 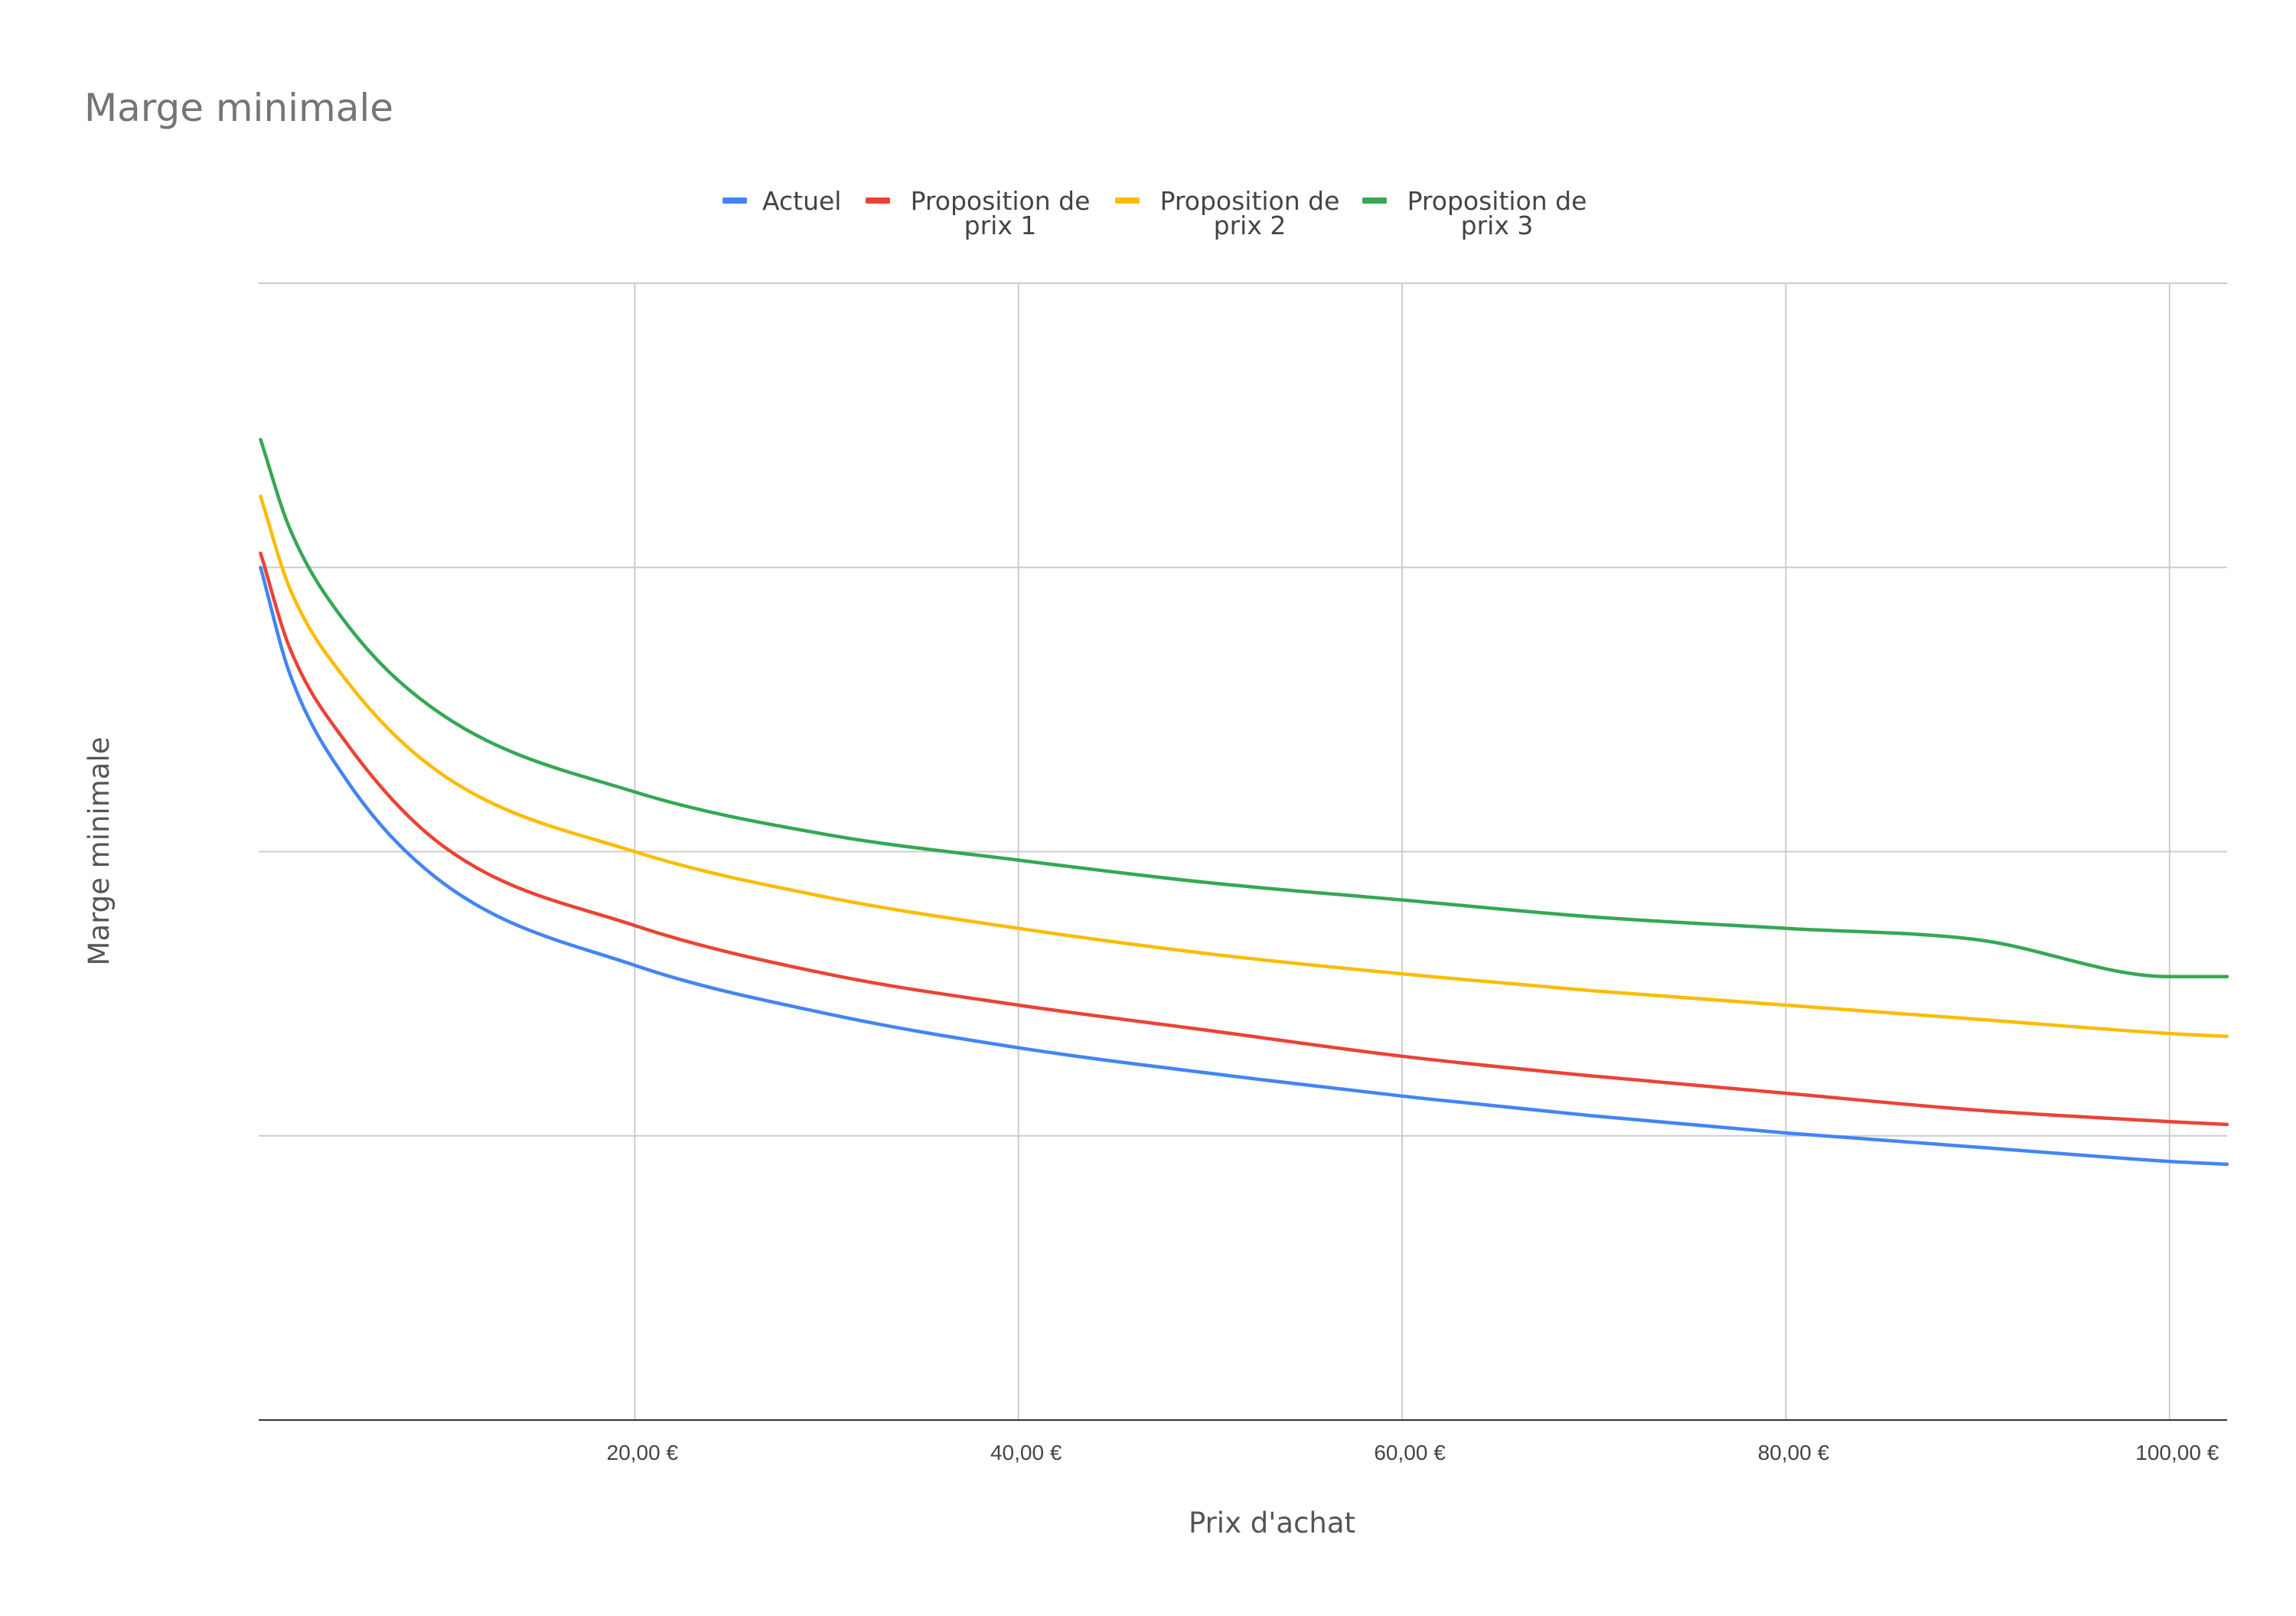 I want to click on chart-title: Marge minimale, so click(x=238, y=108).